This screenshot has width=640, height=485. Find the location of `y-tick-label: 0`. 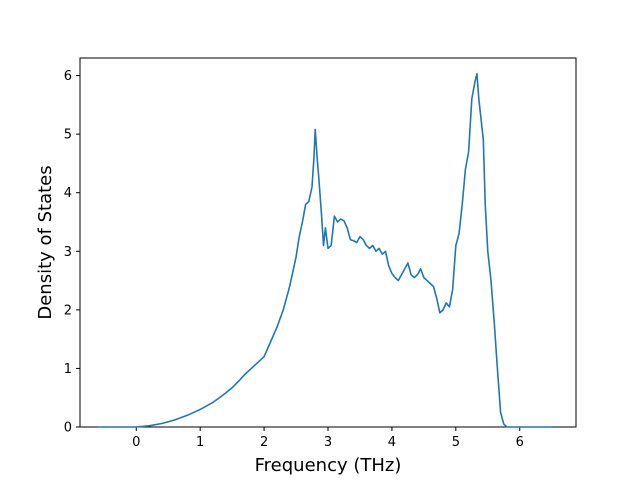

y-tick-label: 0 is located at coordinates (68, 428).